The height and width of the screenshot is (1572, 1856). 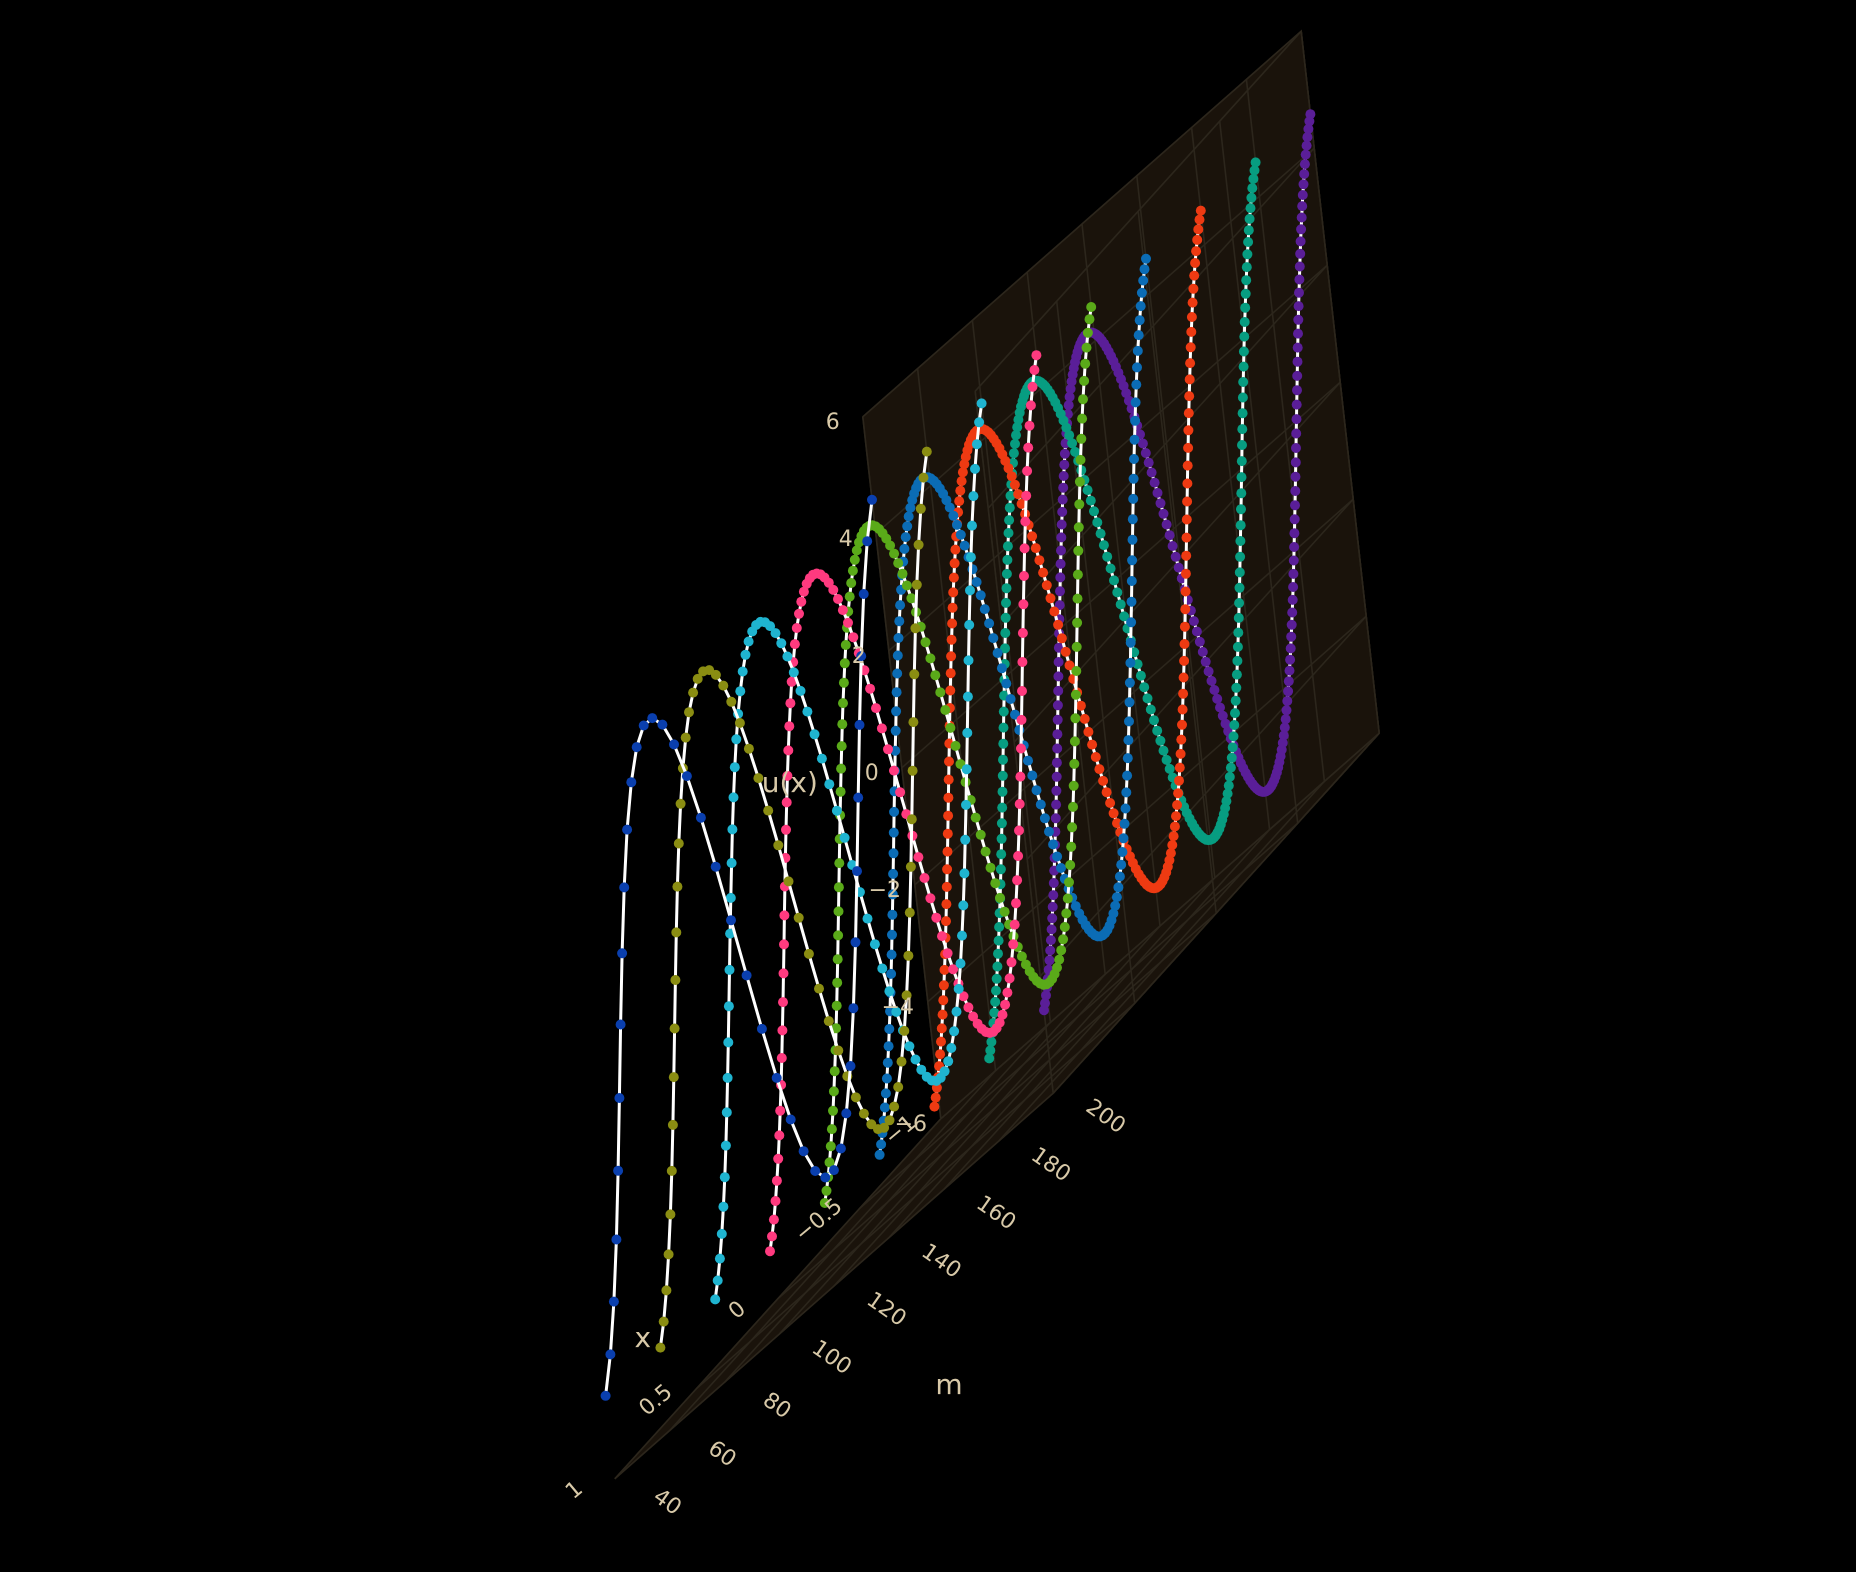 What do you see at coordinates (1107, 1010) in the screenshot?
I see `grid-line-m-floor` at bounding box center [1107, 1010].